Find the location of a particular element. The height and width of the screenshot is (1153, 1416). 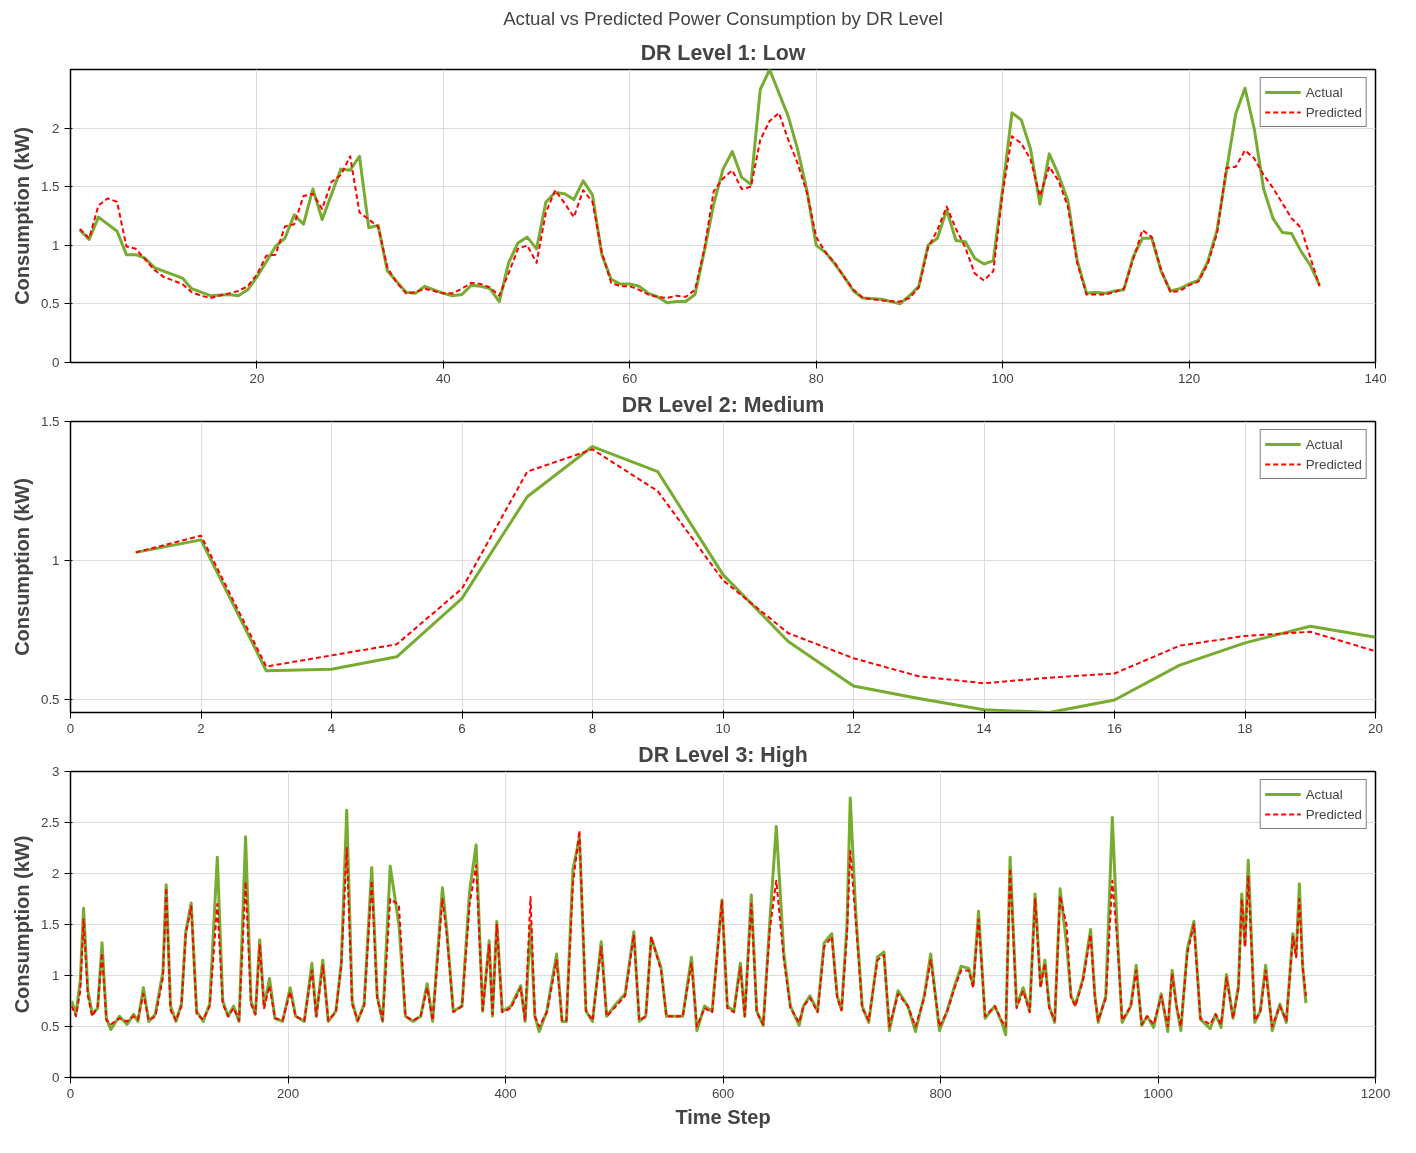

y-tick-label: 2.5 is located at coordinates (50, 822).